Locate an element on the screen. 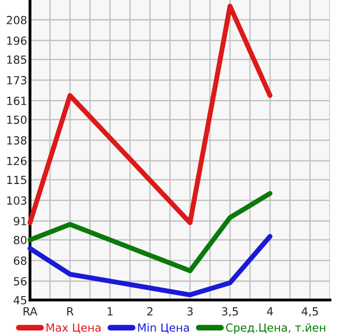 The width and height of the screenshot is (345, 335). y-tick-label: 185 is located at coordinates (16, 59).